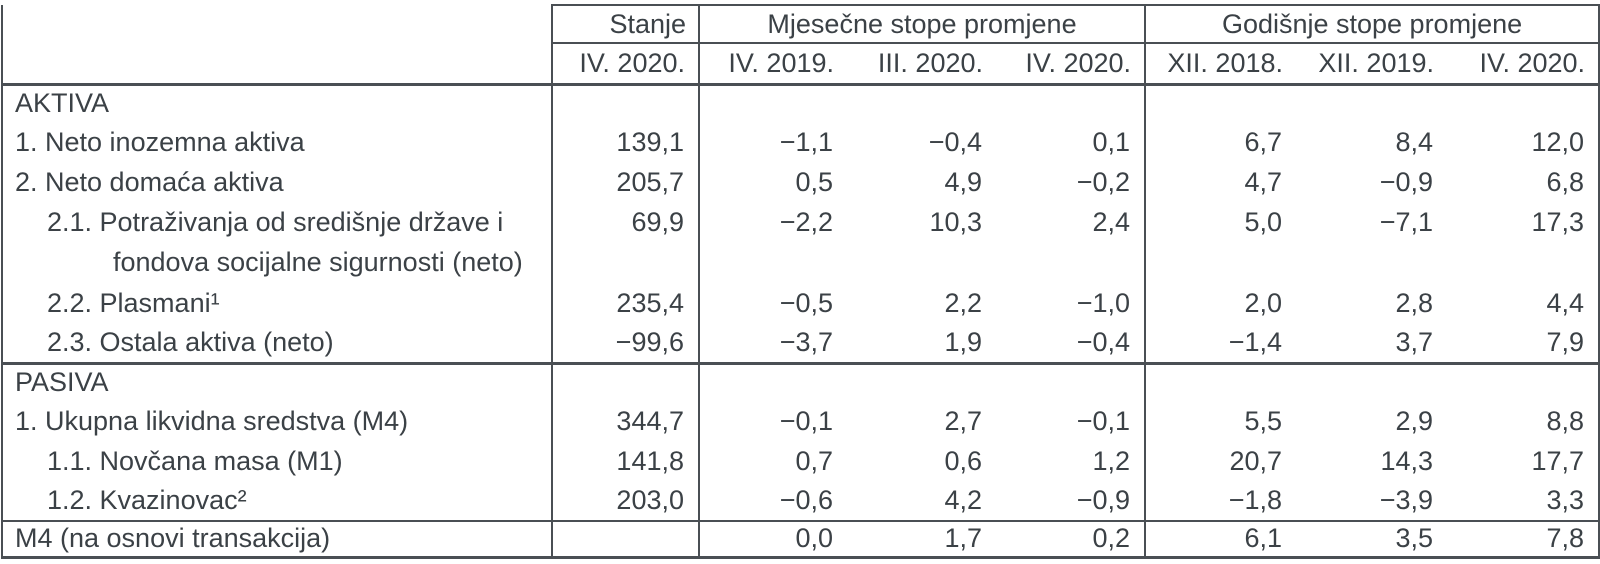  I want to click on row-label-line2: fondova socijalne sigurnosti (neto), so click(318, 262).